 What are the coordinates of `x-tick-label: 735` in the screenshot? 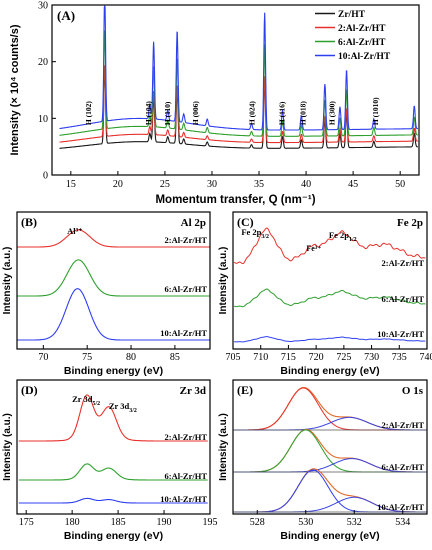 It's located at (399, 357).